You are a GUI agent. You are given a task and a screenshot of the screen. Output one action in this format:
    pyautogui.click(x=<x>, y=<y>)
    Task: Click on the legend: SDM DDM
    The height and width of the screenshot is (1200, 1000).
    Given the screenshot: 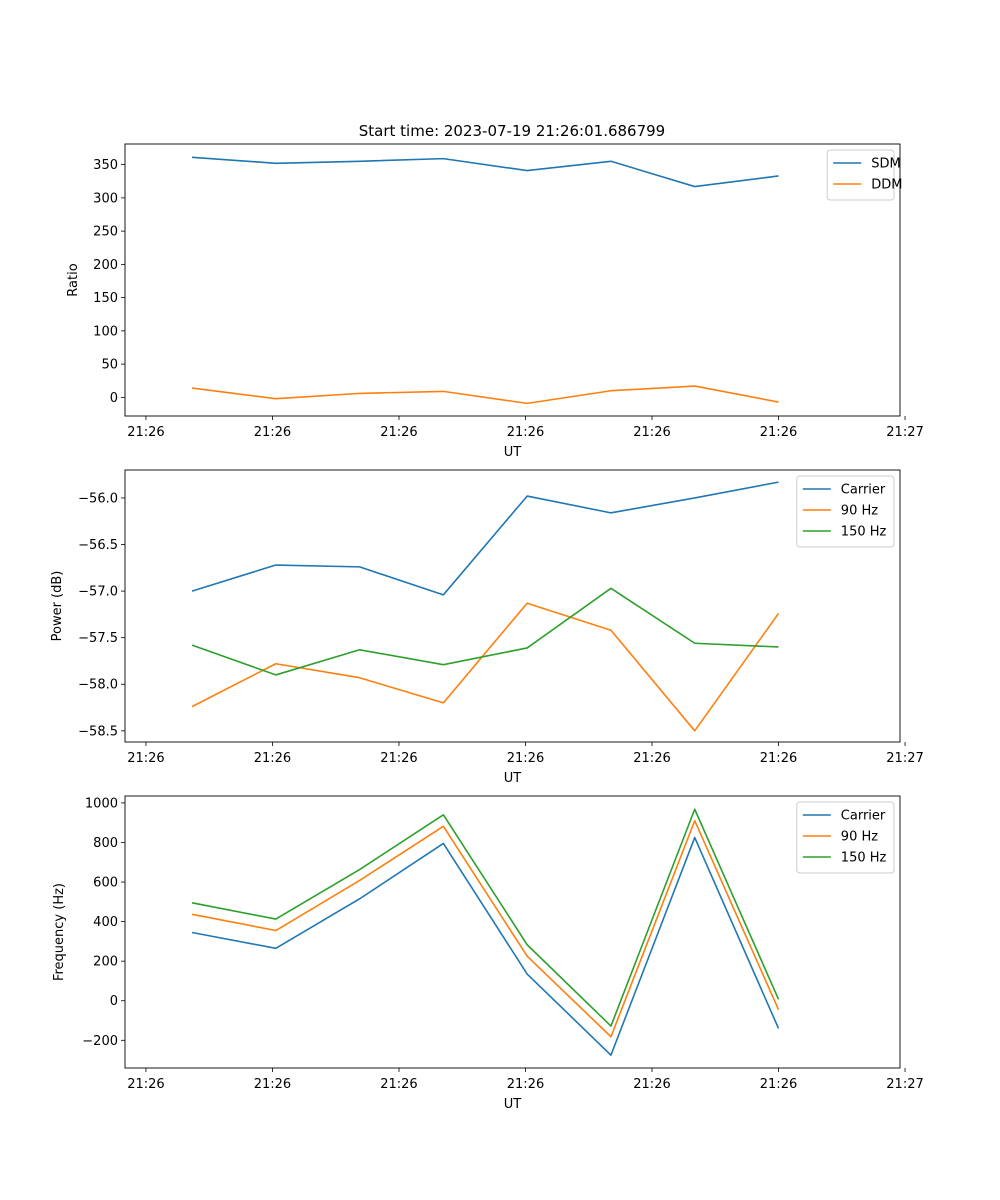 What is the action you would take?
    pyautogui.click(x=864, y=175)
    